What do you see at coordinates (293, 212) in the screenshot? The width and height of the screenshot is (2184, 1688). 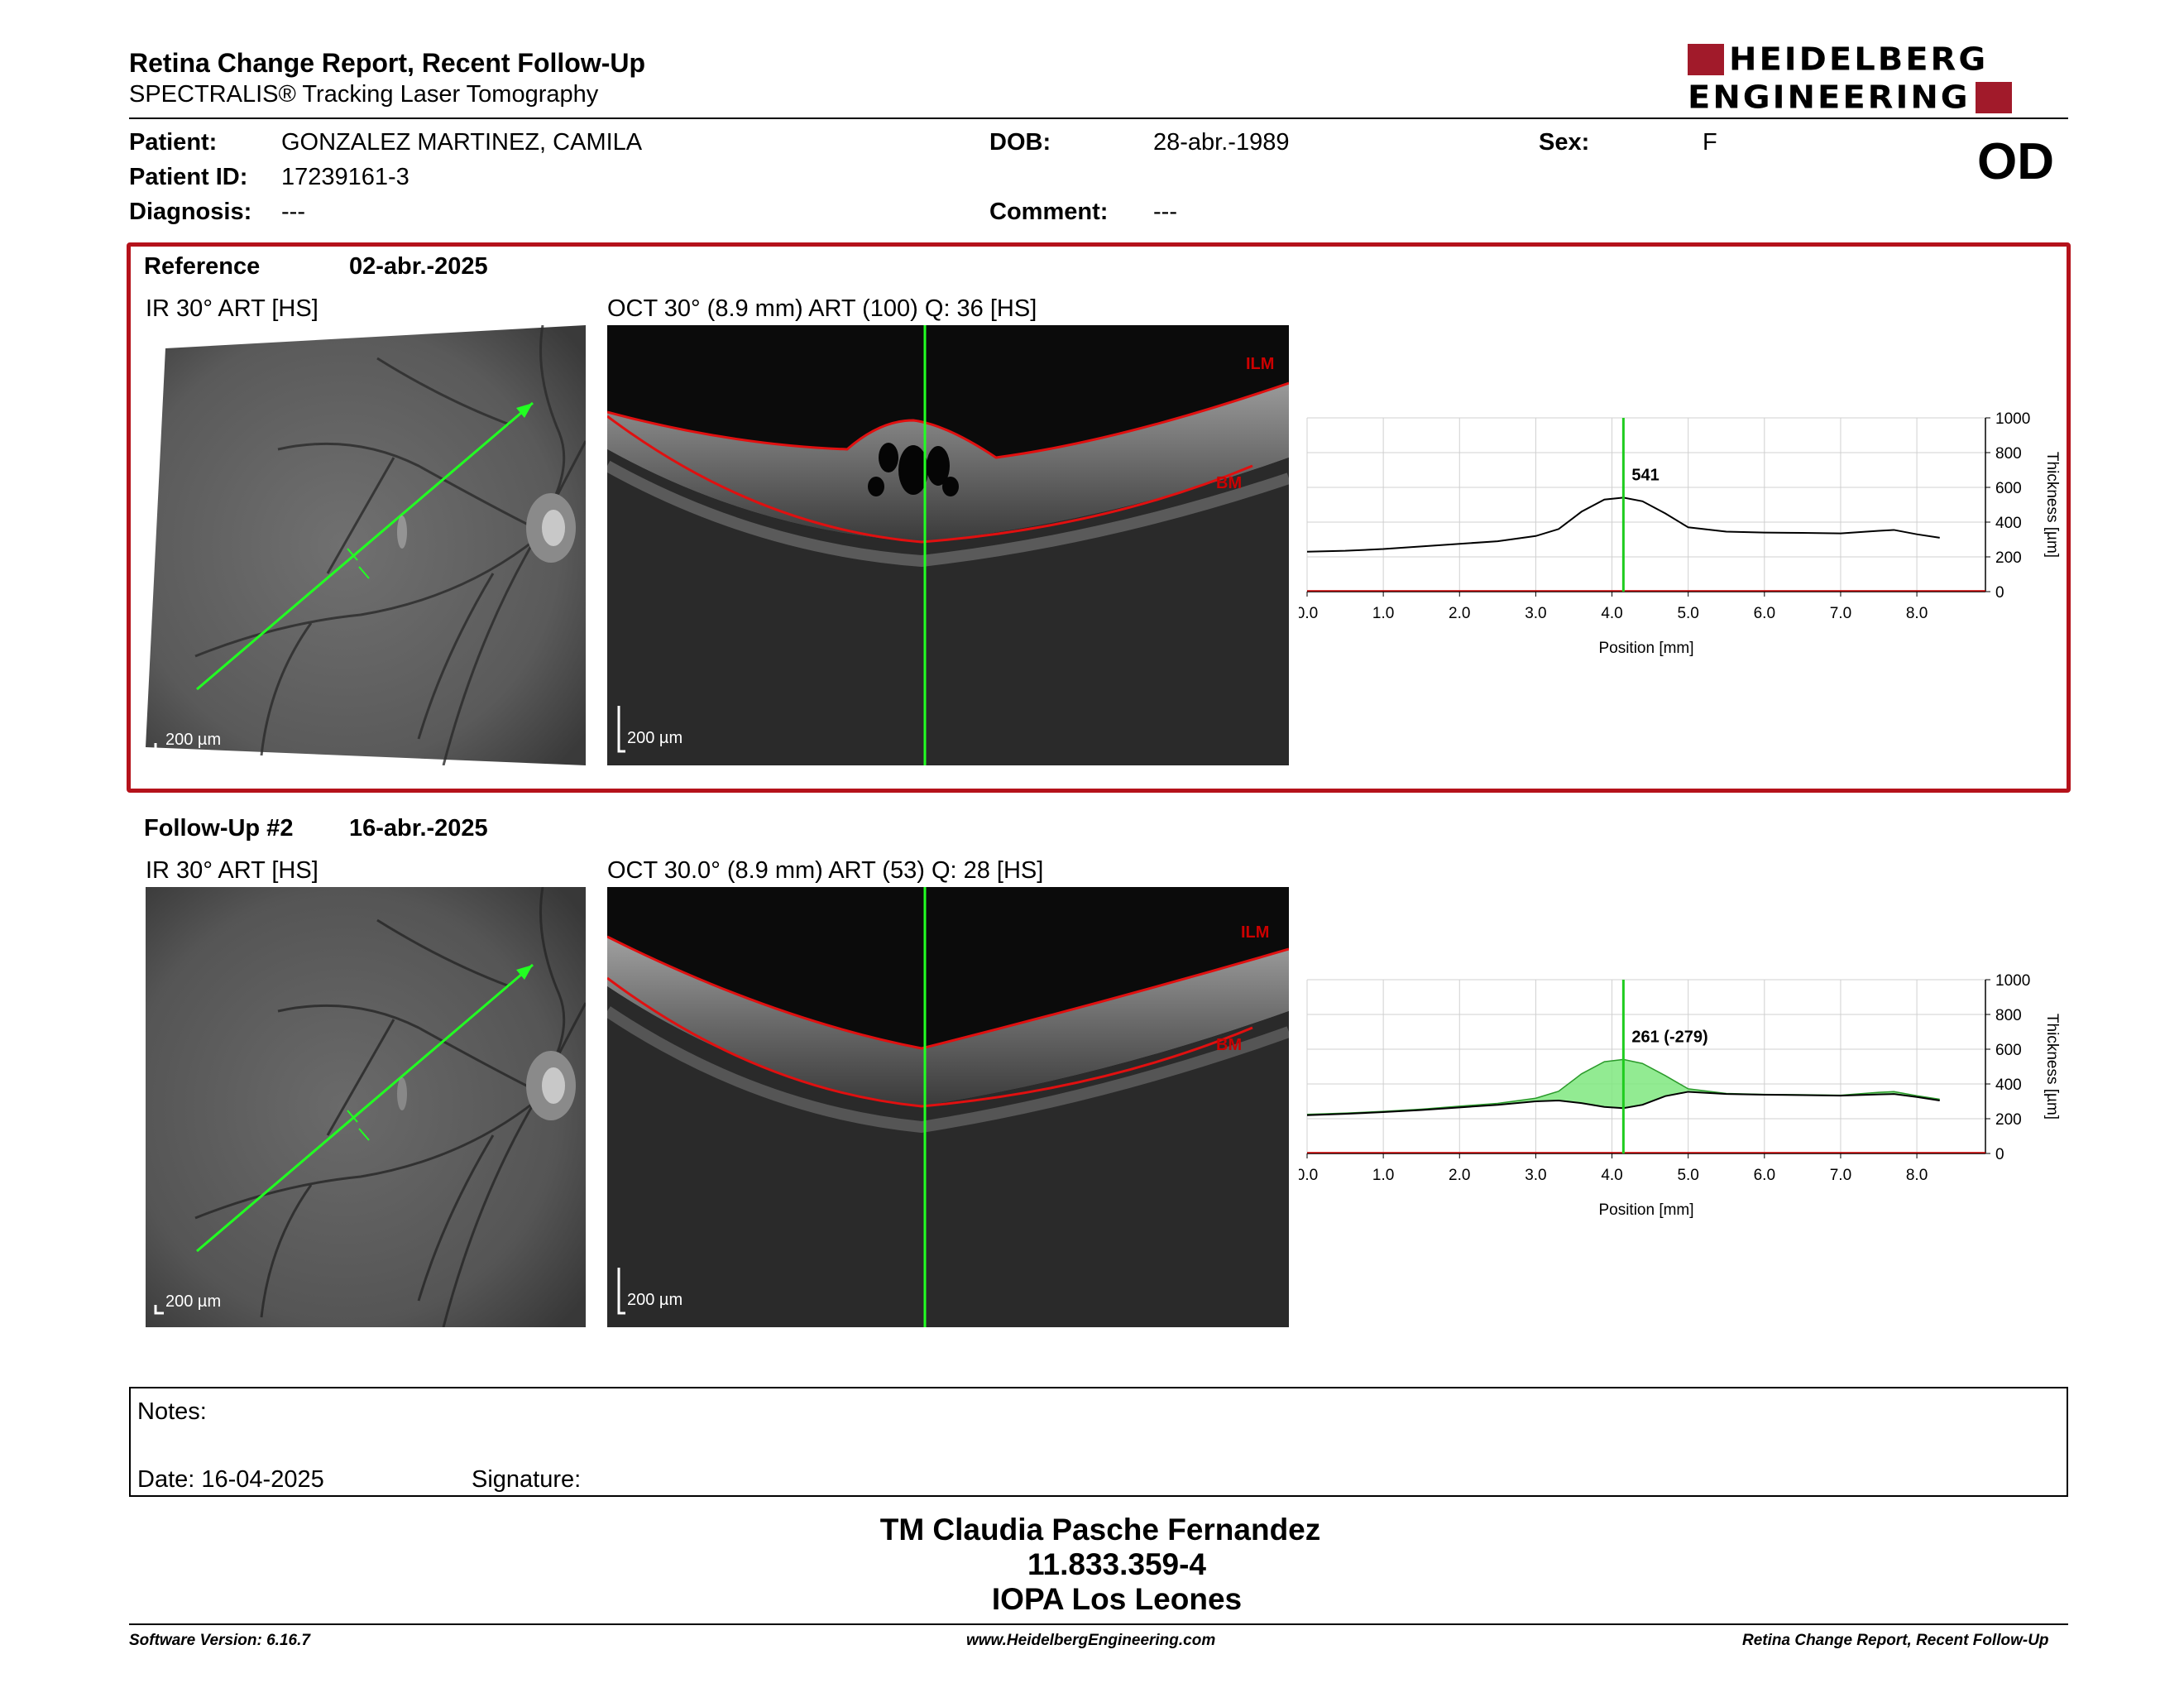 I see `diagnosis-value: ---` at bounding box center [293, 212].